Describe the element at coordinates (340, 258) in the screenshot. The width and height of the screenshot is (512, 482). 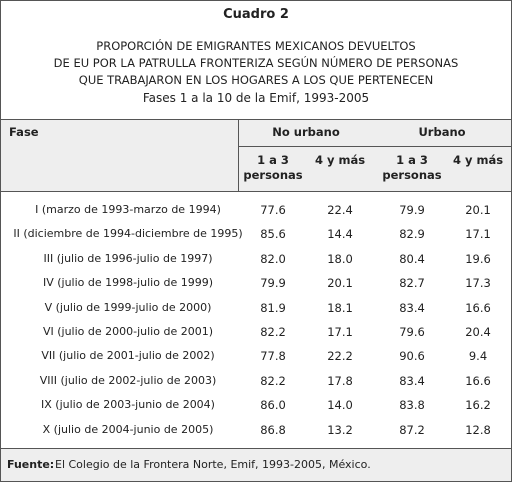
I see `cell: 18.0` at that location.